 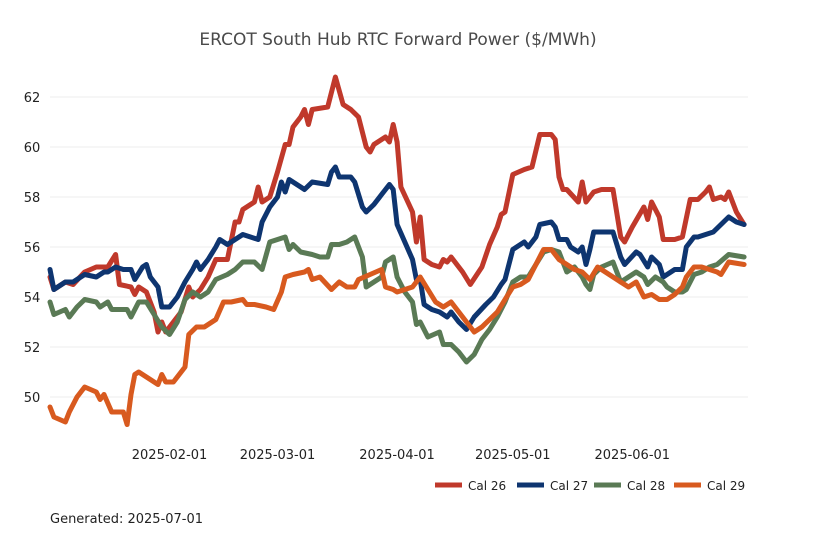 I want to click on y-tick-label-50: 50, so click(x=32, y=398).